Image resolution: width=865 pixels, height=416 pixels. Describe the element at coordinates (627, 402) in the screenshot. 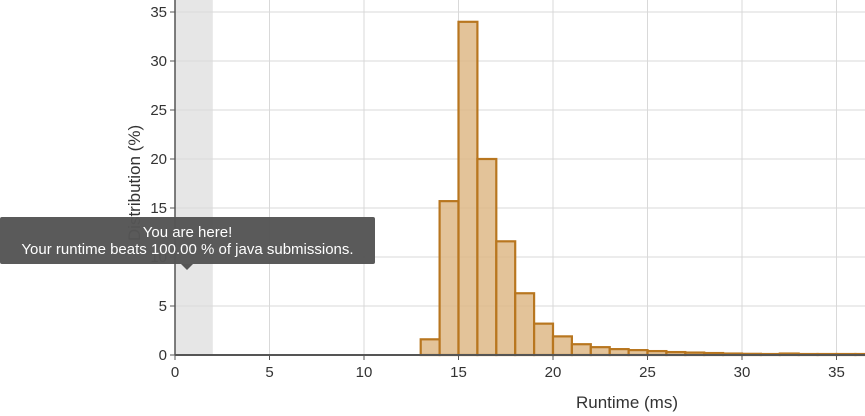

I see `x-axis-title: Runtime (ms)` at that location.